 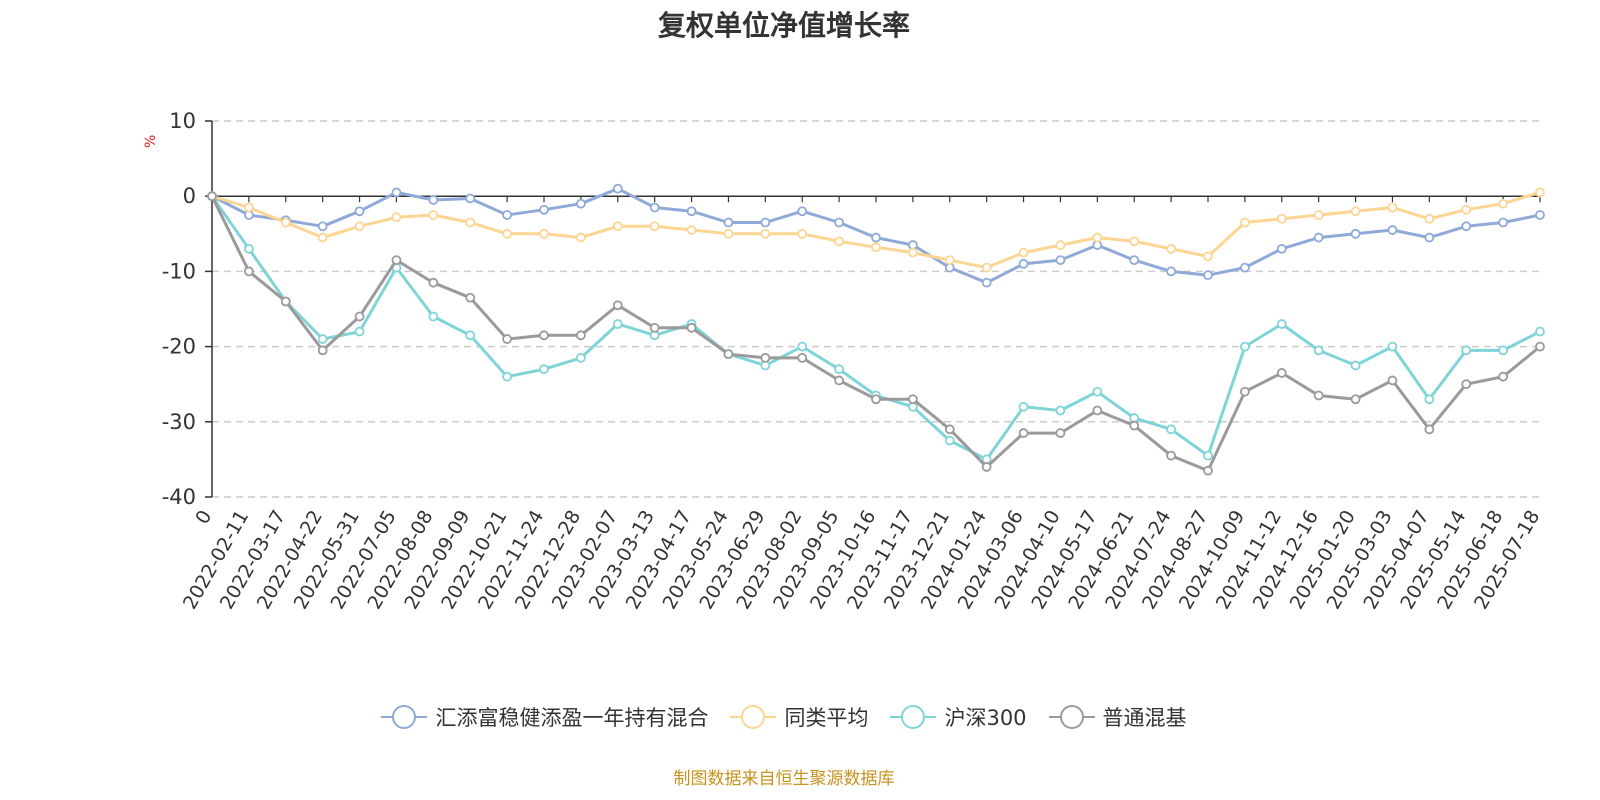 I want to click on y-tick-label: -10, so click(x=179, y=271).